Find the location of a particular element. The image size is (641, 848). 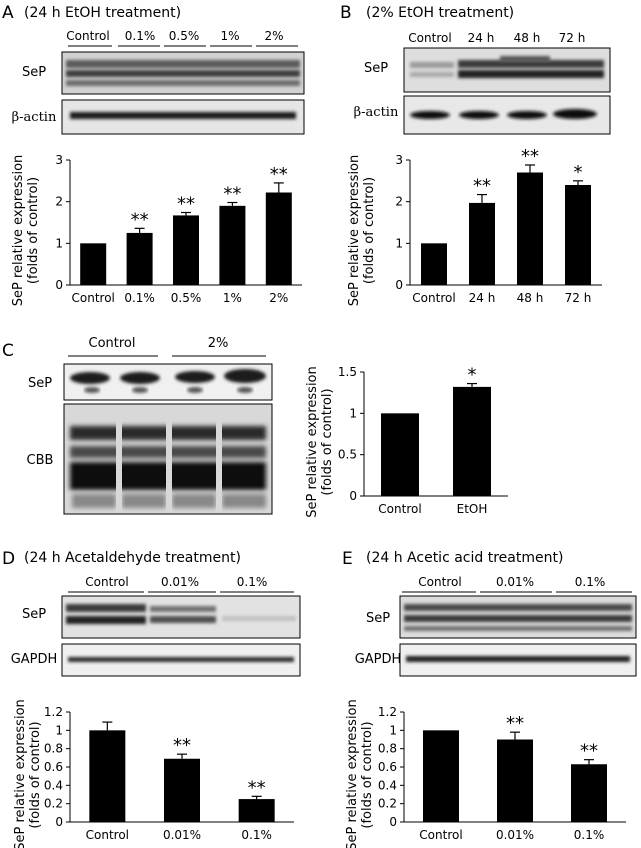

panel-e-title: (24 h Acetic acid treatment) is located at coordinates (464, 558).